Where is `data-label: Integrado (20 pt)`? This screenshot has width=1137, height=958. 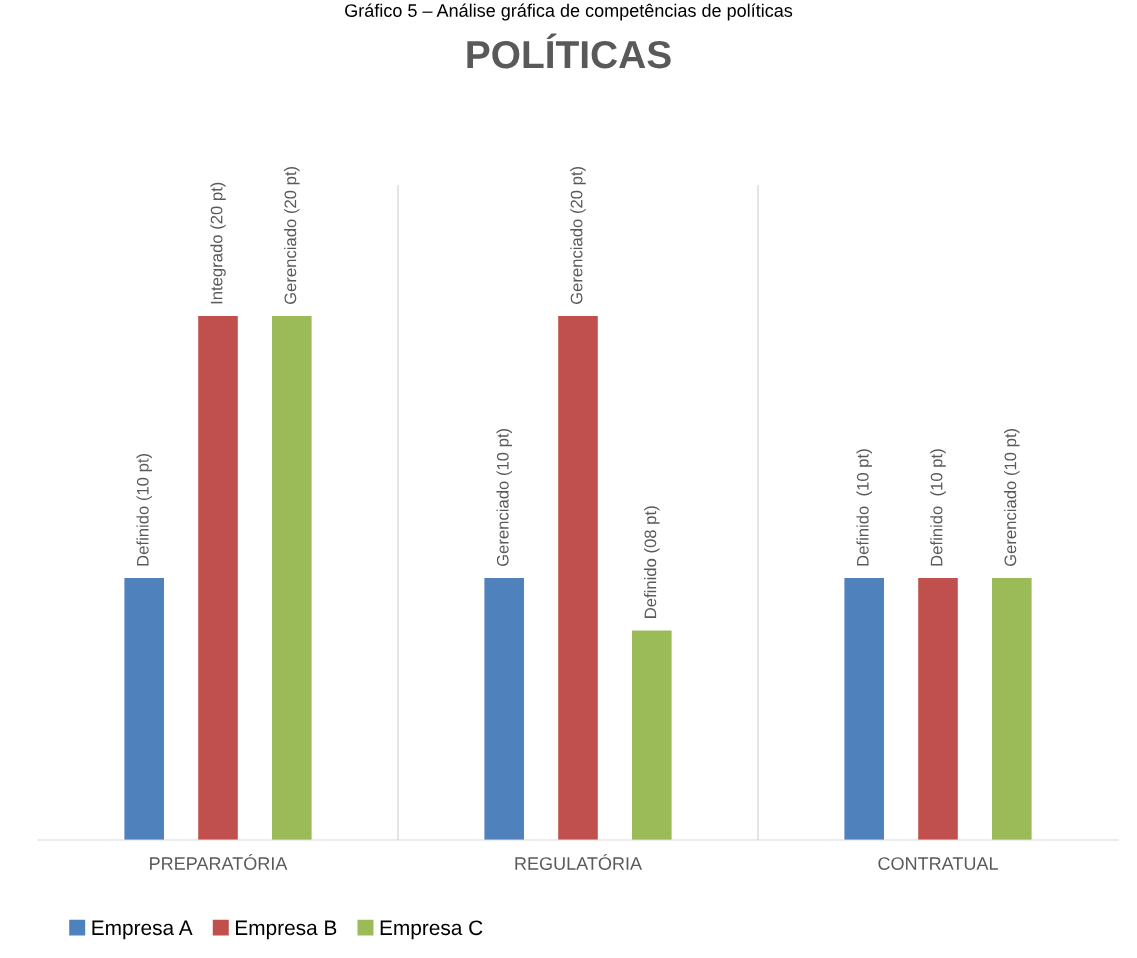
data-label: Integrado (20 pt) is located at coordinates (218, 243).